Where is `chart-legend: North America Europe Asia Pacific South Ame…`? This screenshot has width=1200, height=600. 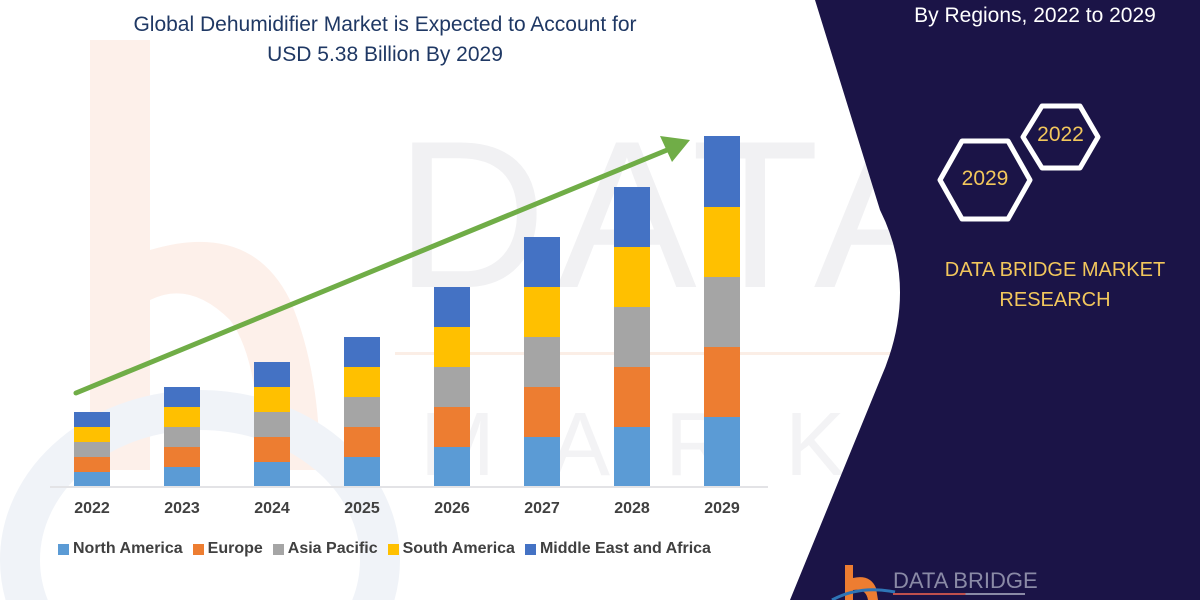
chart-legend: North America Europe Asia Pacific South Ame… is located at coordinates (384, 549).